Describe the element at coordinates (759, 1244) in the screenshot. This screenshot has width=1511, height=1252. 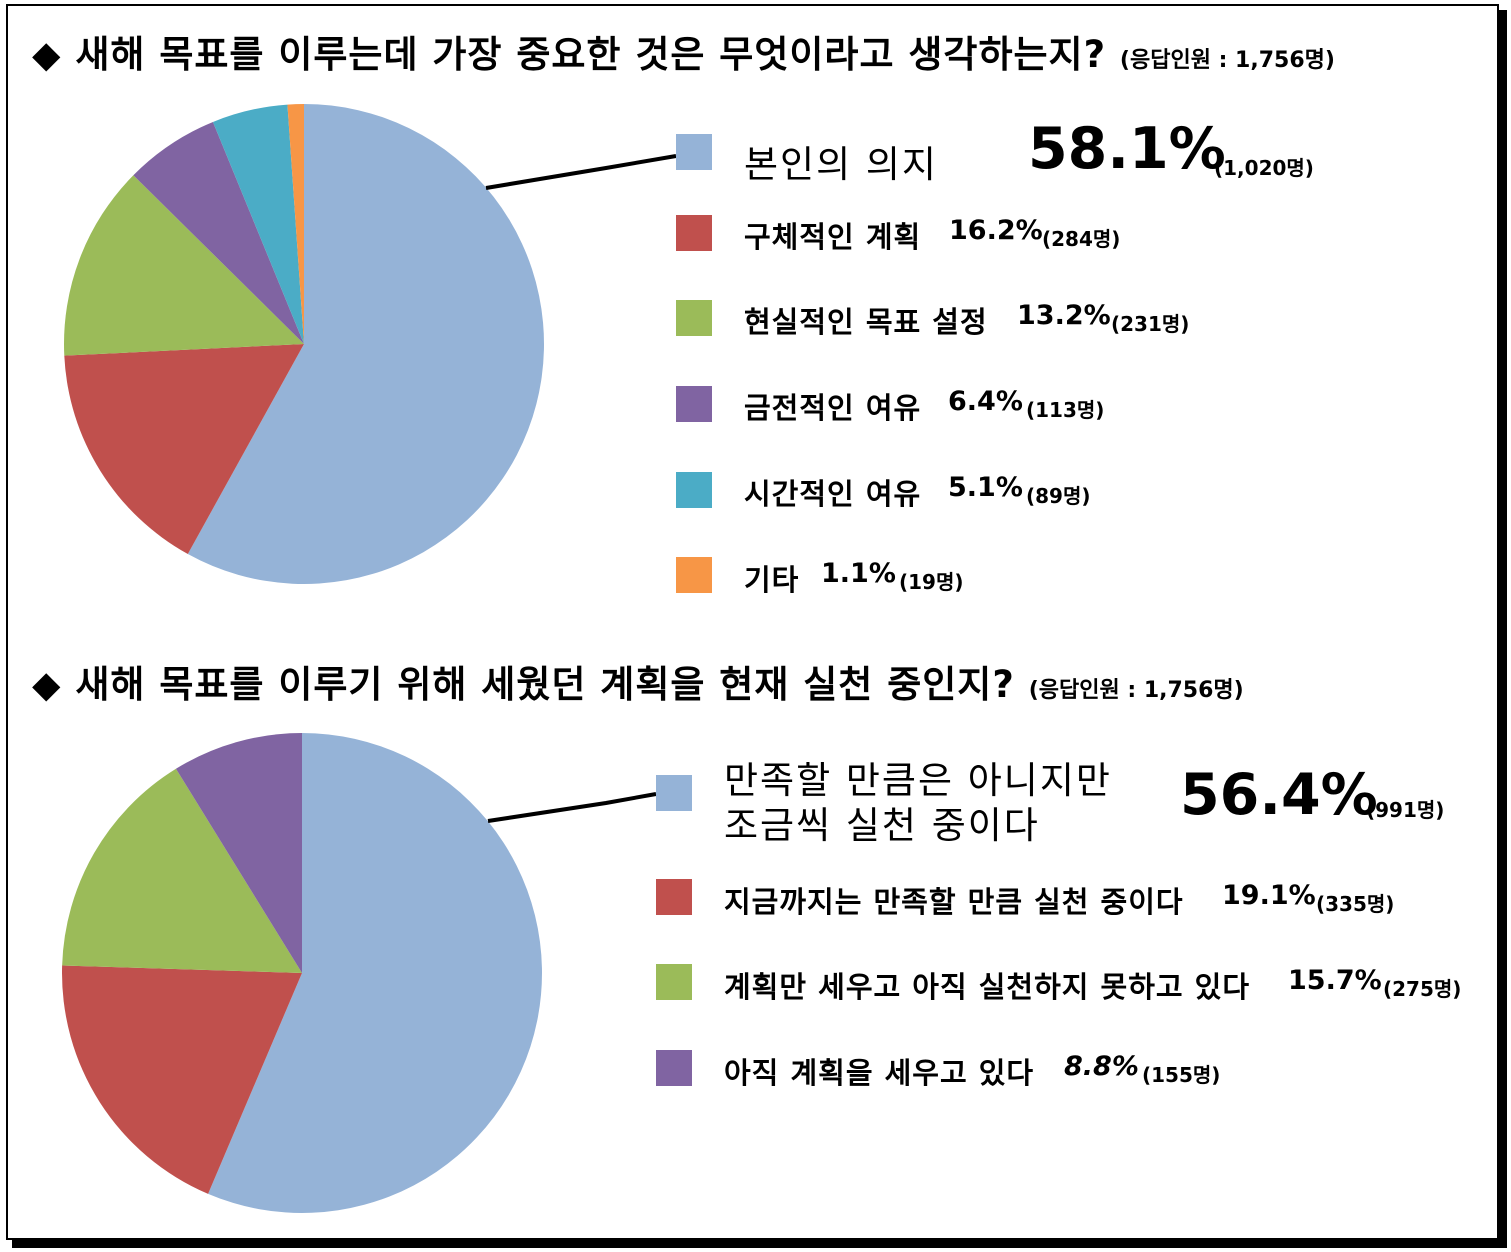
I see `card-shadow-bottom` at that location.